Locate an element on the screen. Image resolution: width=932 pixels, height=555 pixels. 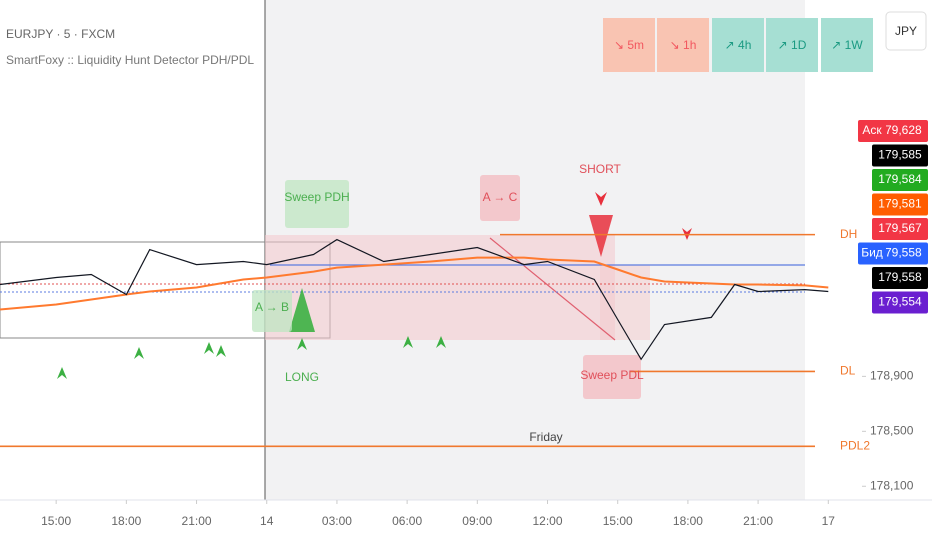
price-tag-label: 179,585 is located at coordinates (900, 155).